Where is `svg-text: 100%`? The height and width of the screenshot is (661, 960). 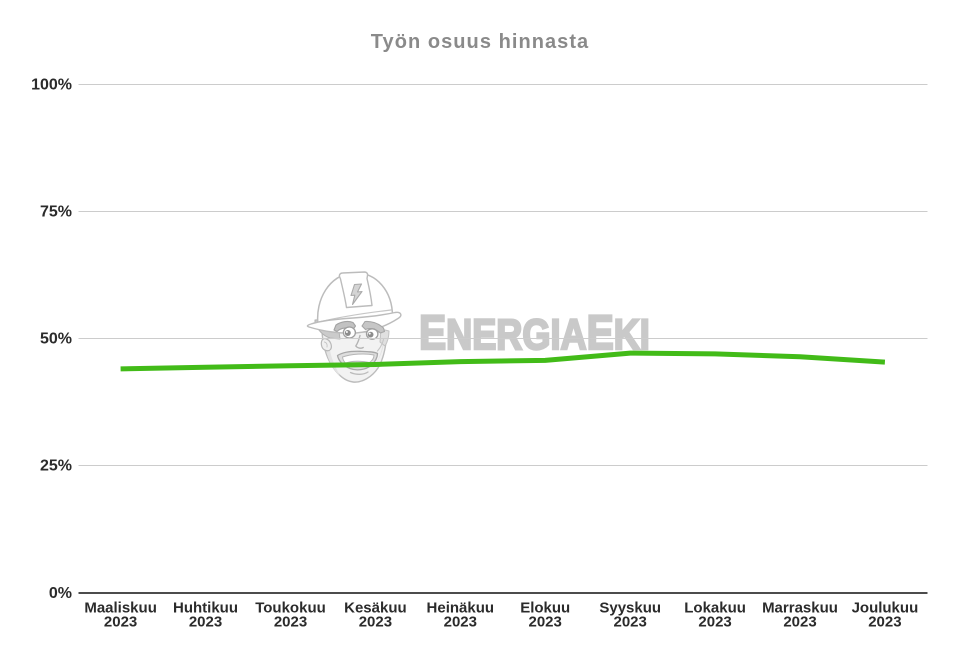
svg-text: 100% is located at coordinates (51, 85).